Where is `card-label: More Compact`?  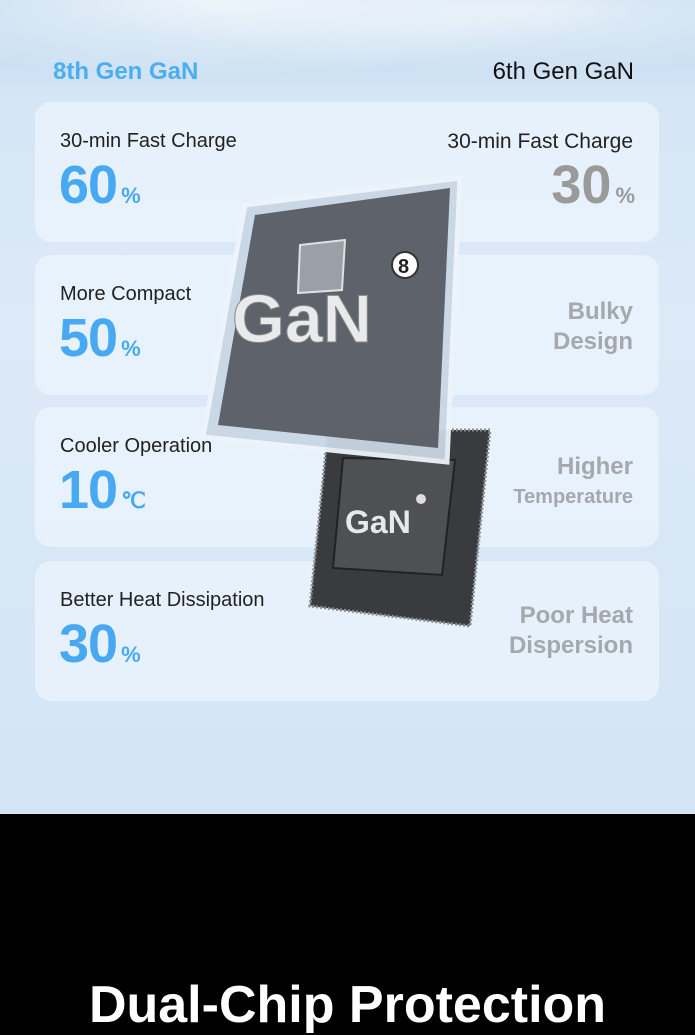
card-label: More Compact is located at coordinates (126, 294).